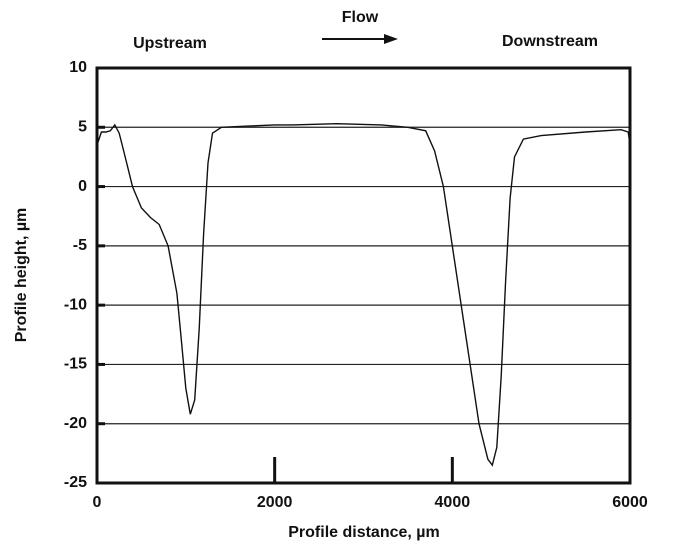 Image resolution: width=673 pixels, height=550 pixels. Describe the element at coordinates (75, 364) in the screenshot. I see `y-tick-label: -15` at that location.